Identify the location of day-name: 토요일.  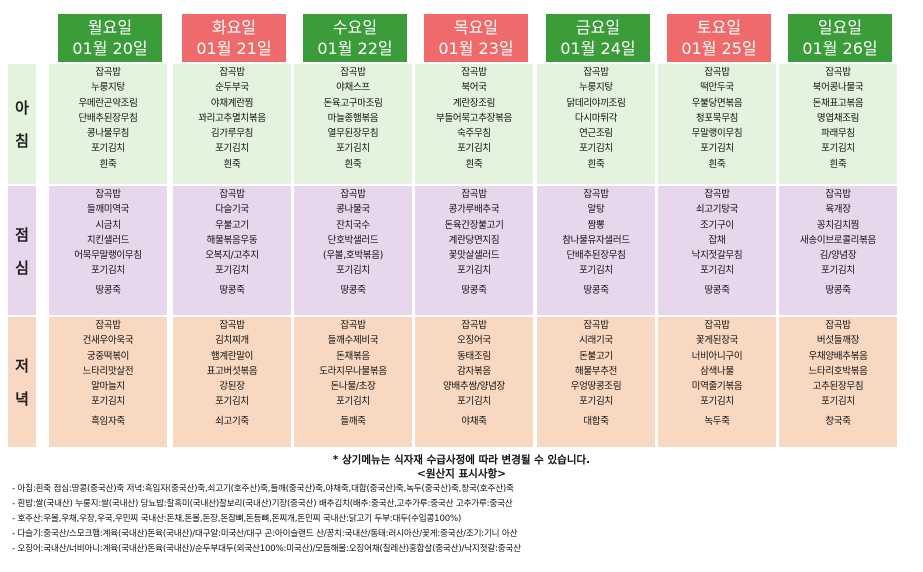
(719, 27).